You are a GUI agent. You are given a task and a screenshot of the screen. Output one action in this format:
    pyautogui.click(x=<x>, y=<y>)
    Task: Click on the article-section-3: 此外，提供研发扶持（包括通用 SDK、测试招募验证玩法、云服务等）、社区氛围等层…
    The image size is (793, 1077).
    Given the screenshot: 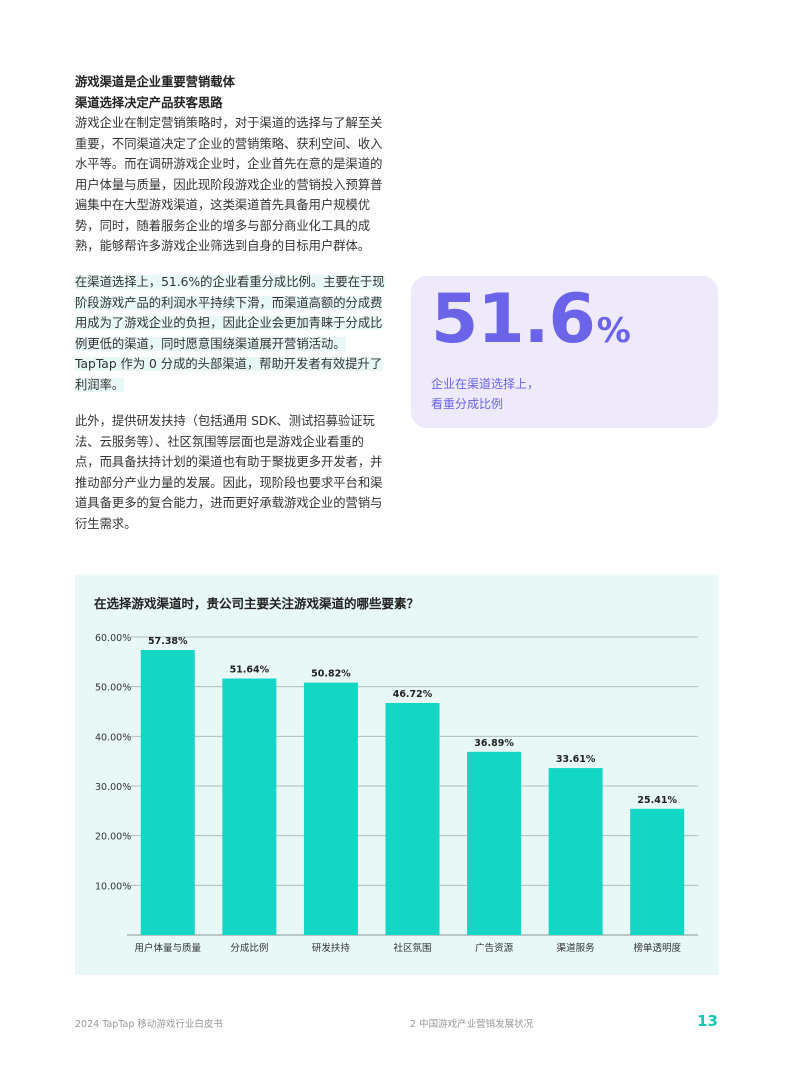 What is the action you would take?
    pyautogui.click(x=230, y=472)
    